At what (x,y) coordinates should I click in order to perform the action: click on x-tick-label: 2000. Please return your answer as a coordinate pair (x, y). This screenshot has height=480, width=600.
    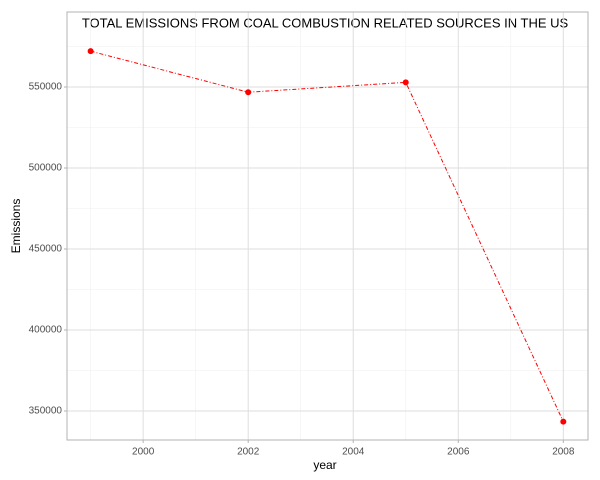
    Looking at the image, I should click on (143, 452).